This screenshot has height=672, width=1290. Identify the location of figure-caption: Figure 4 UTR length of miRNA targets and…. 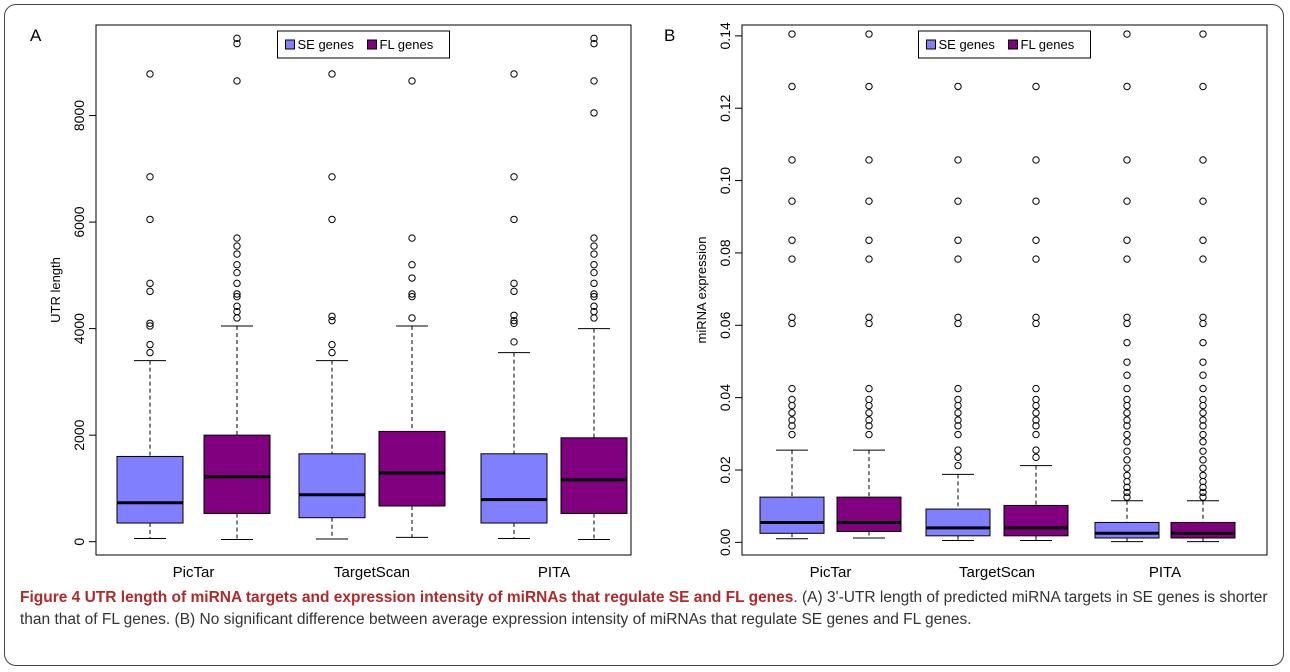
(645, 609).